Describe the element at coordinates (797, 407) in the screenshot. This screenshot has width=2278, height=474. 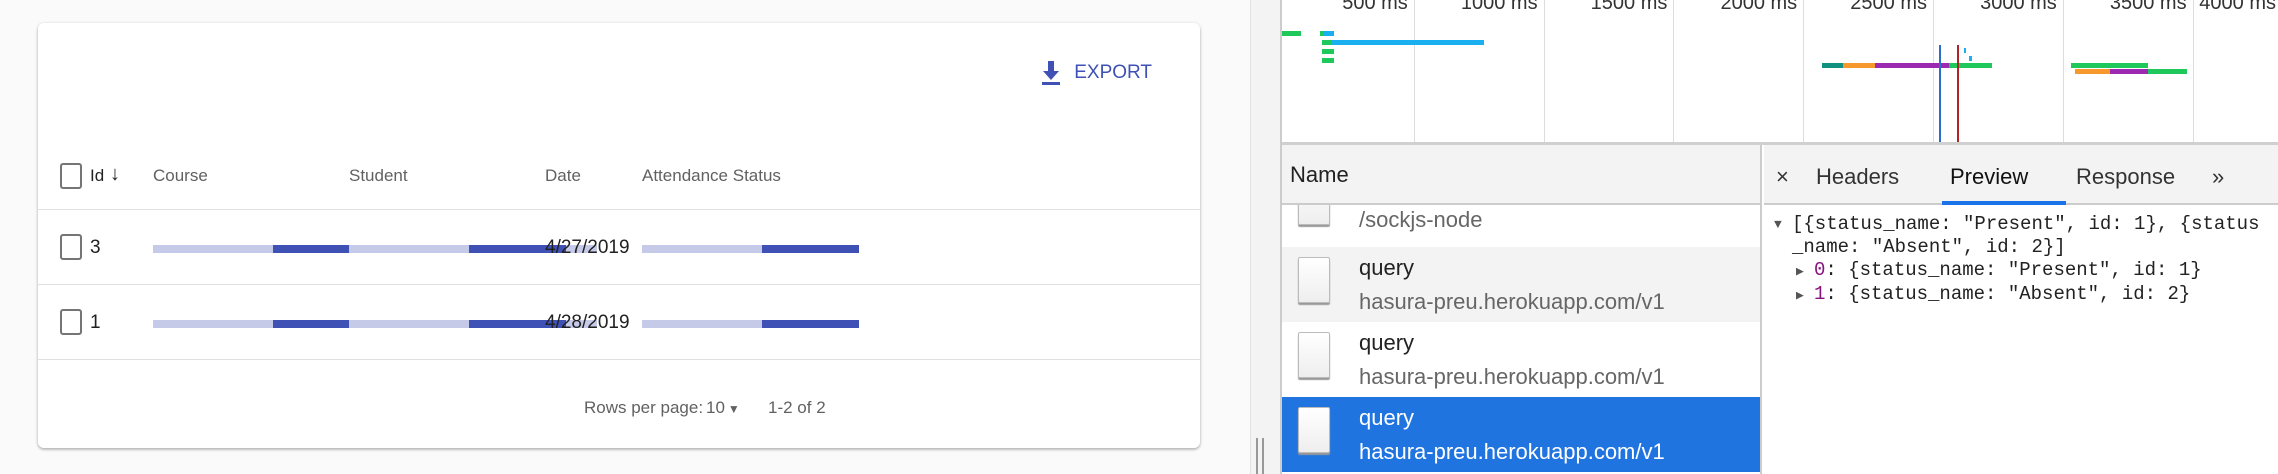
I see `pagination-range: 1-2 of 2` at that location.